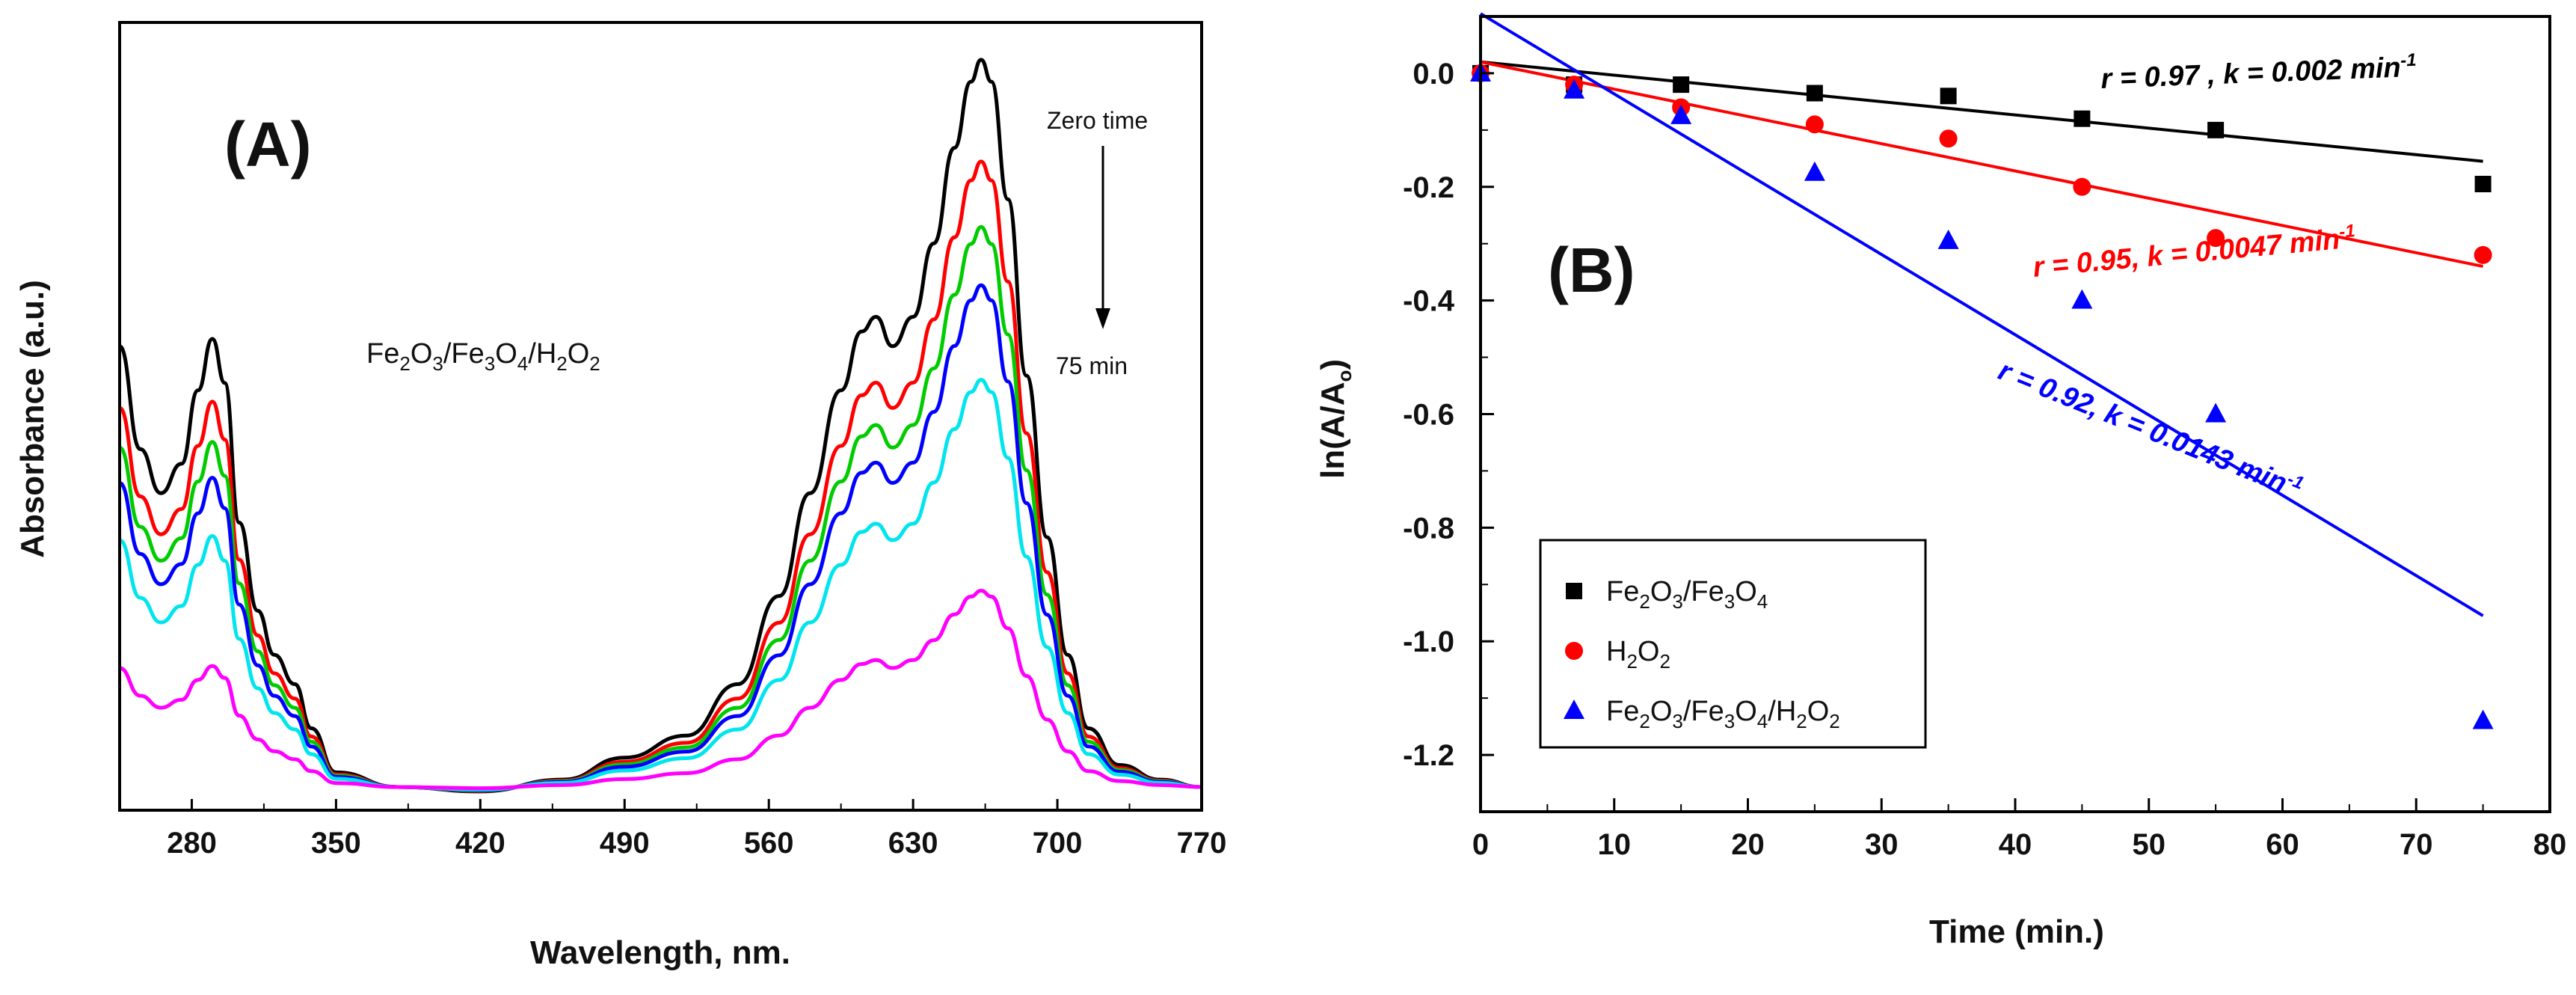 This screenshot has height=995, width=2576. Describe the element at coordinates (2550, 844) in the screenshot. I see `x-tick-label: 80` at that location.